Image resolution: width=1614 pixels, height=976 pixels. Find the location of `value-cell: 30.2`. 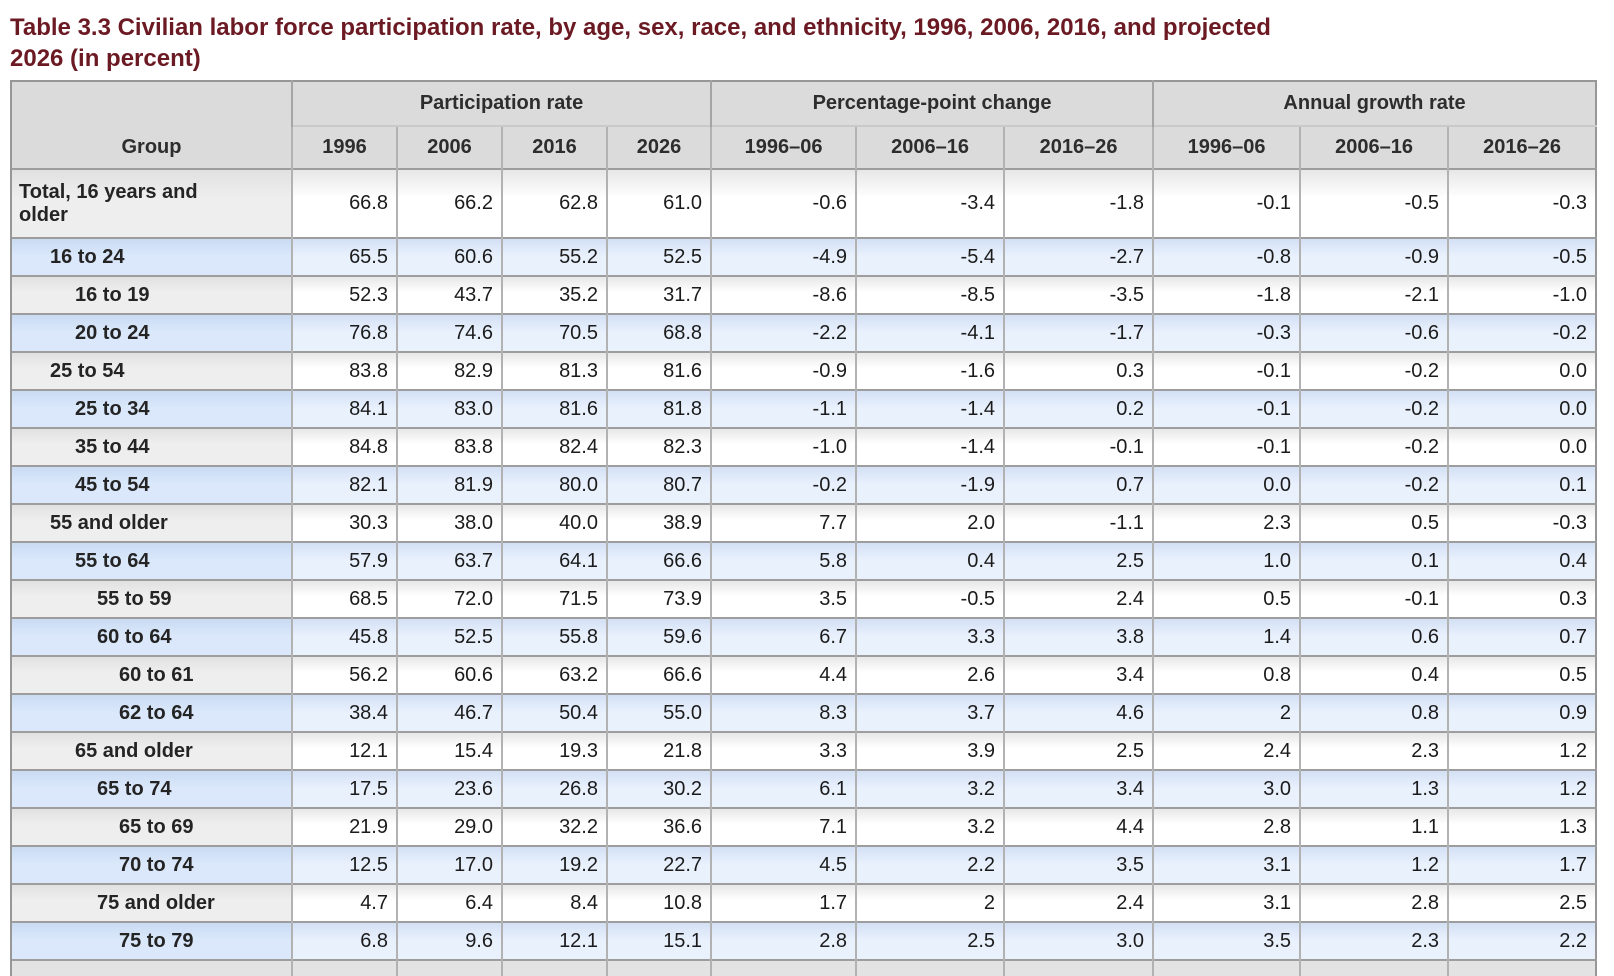

value-cell: 30.2 is located at coordinates (658, 788).